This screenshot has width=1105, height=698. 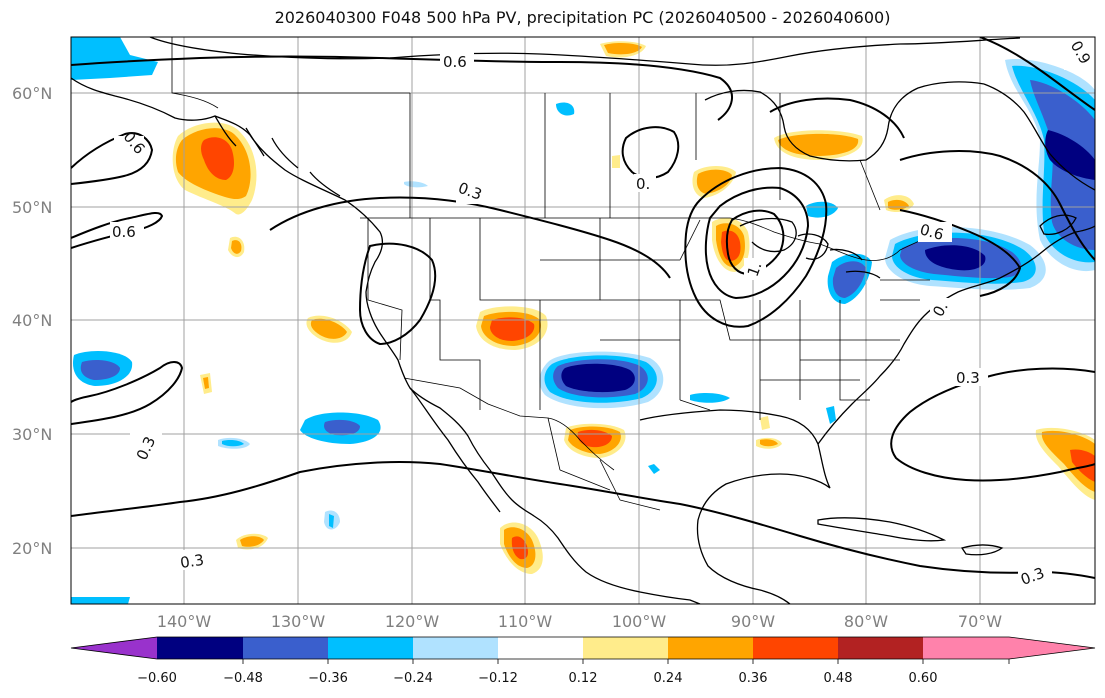 I want to click on contour-great-lakes-outer, so click(x=756, y=247).